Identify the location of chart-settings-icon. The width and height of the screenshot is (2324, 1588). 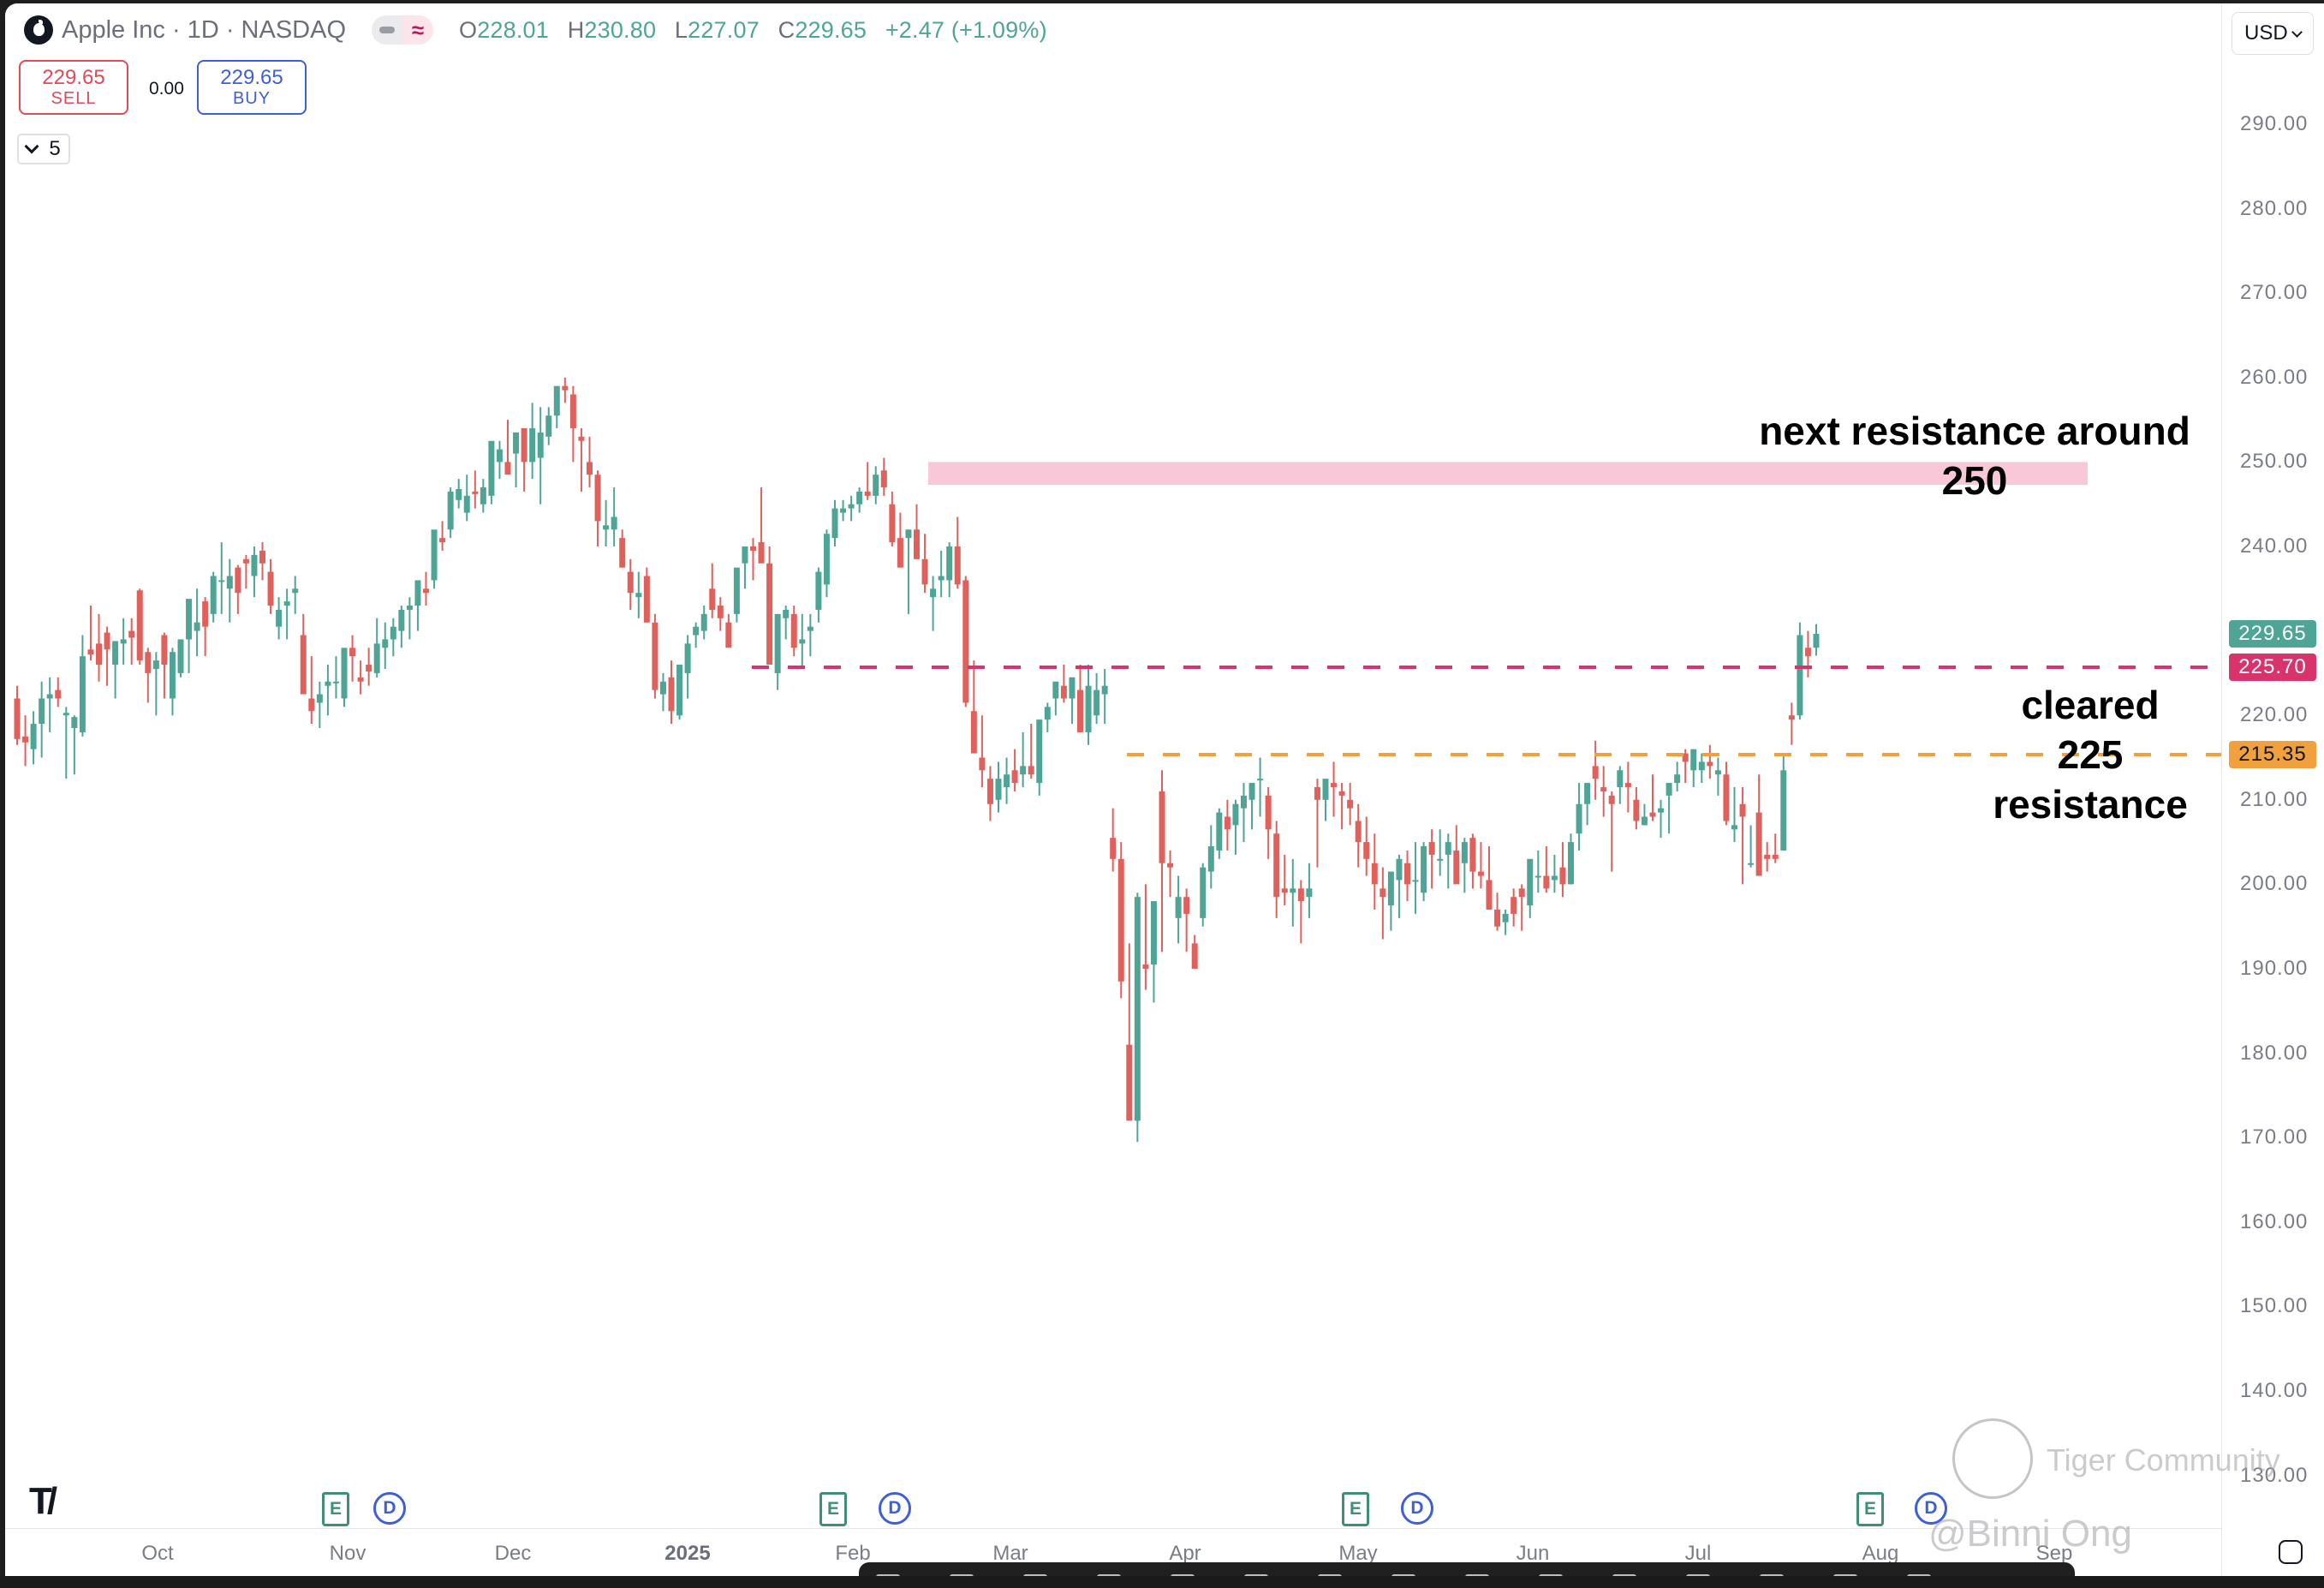
(2291, 1552).